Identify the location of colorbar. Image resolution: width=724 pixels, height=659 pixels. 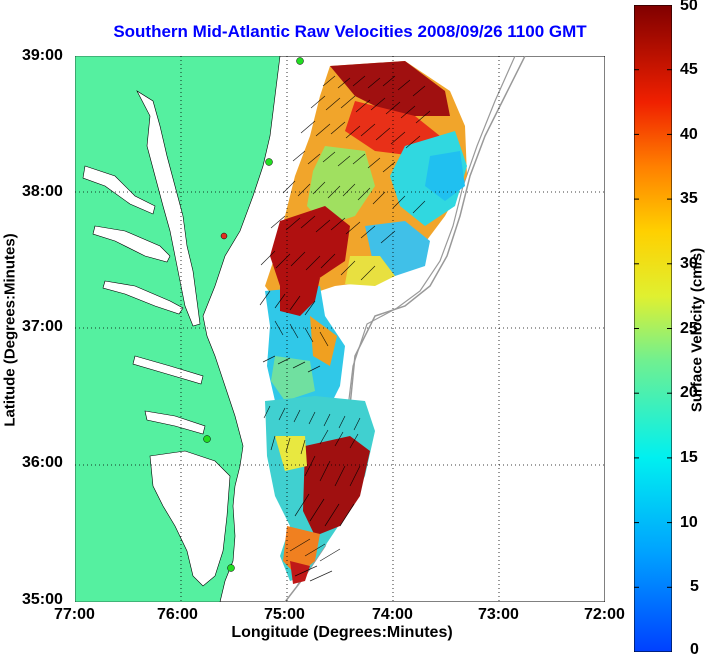
(653, 328).